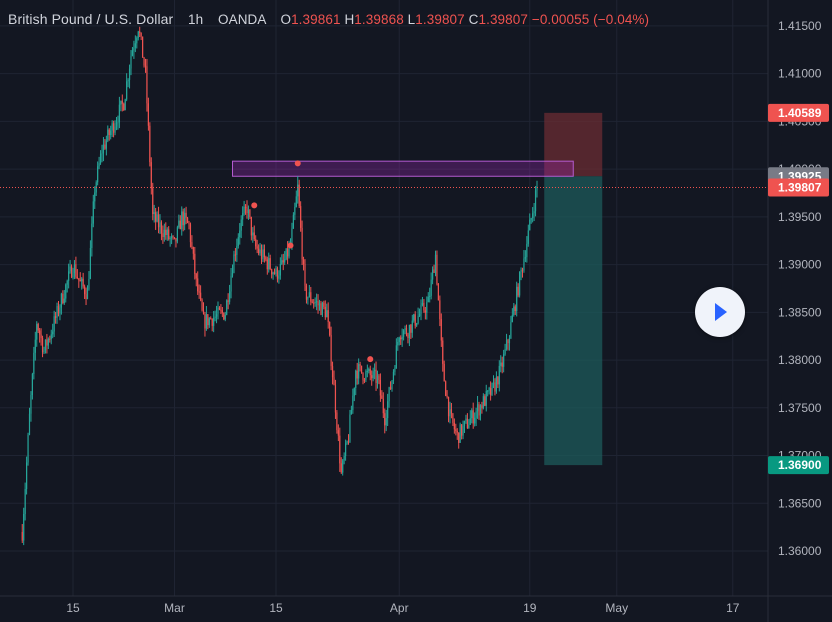 The image size is (832, 622). Describe the element at coordinates (616, 608) in the screenshot. I see `x-tick-label: May` at that location.